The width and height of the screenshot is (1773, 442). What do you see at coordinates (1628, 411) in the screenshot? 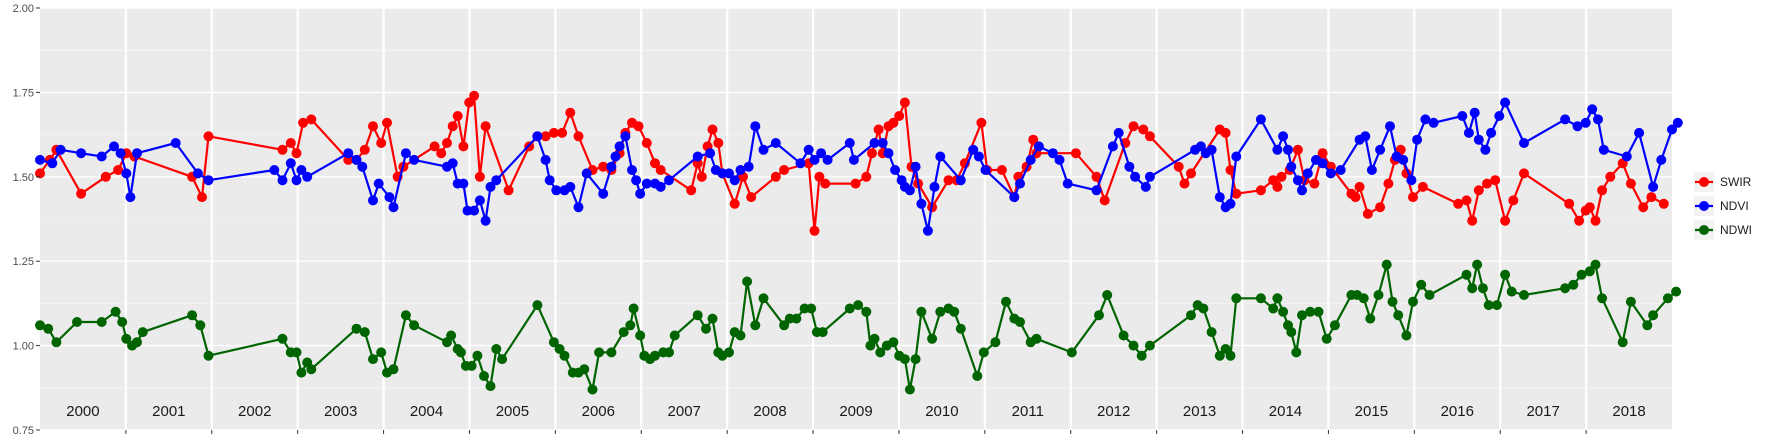
I see `year-label: 2018` at bounding box center [1628, 411].